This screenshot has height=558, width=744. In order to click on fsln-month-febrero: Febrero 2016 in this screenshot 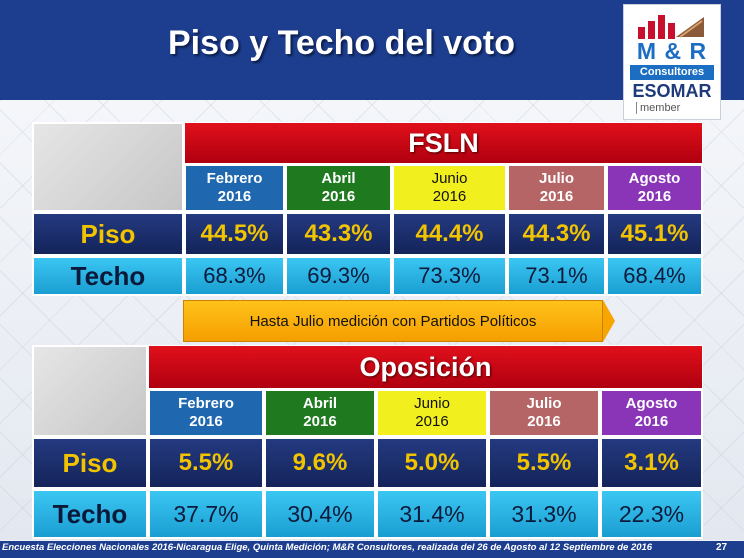, I will do `click(234, 188)`.